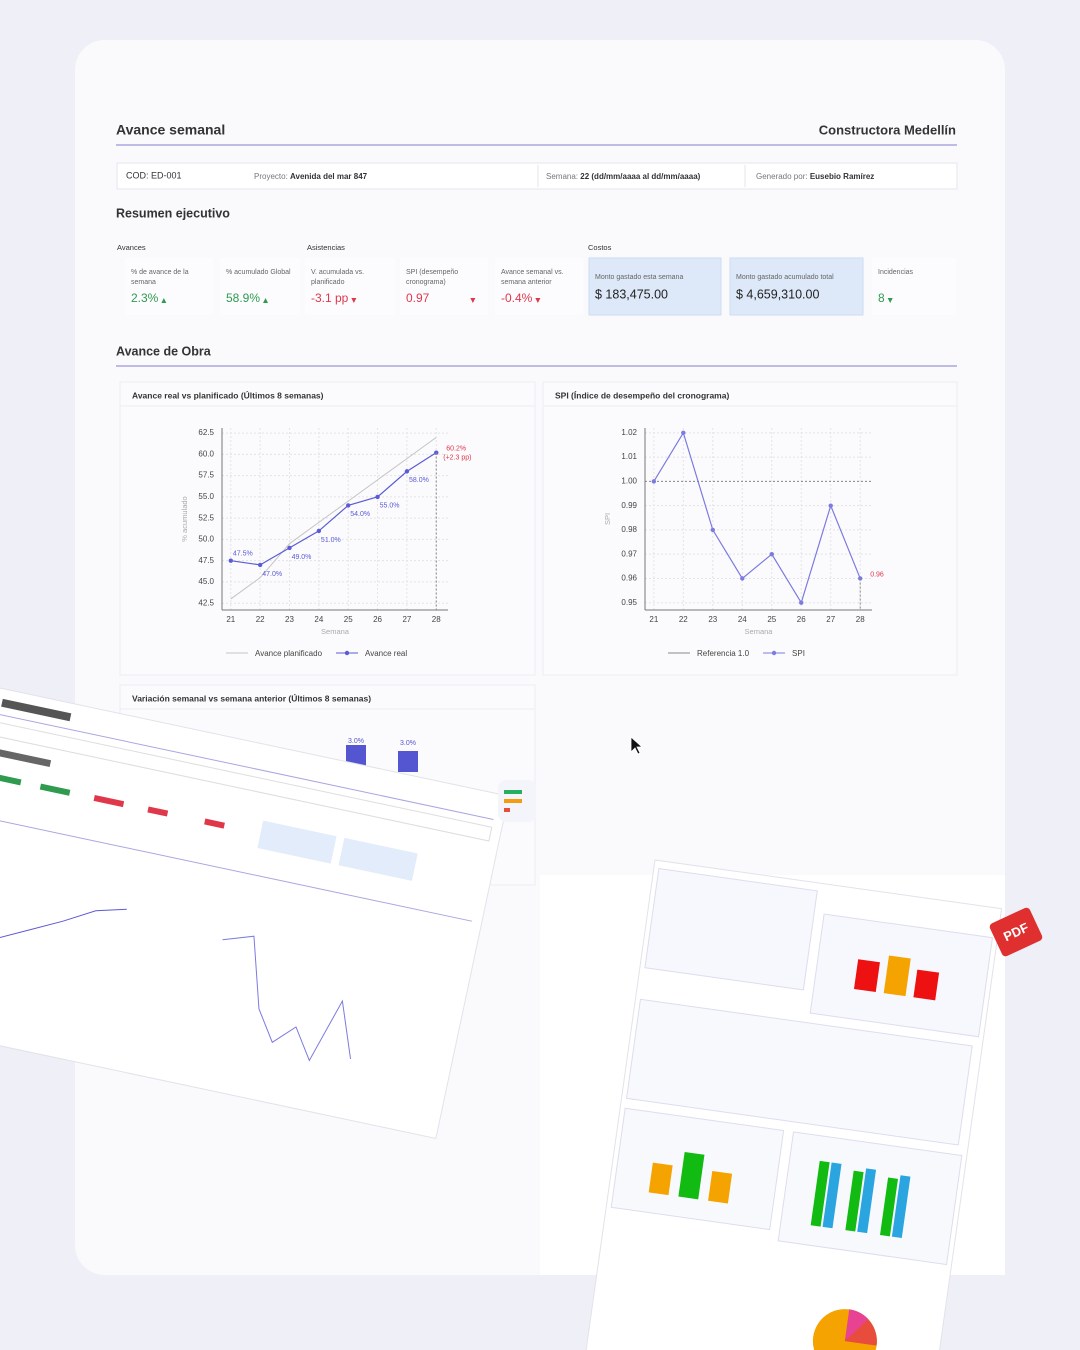  I want to click on value: Eusebio Ramírez, so click(842, 176).